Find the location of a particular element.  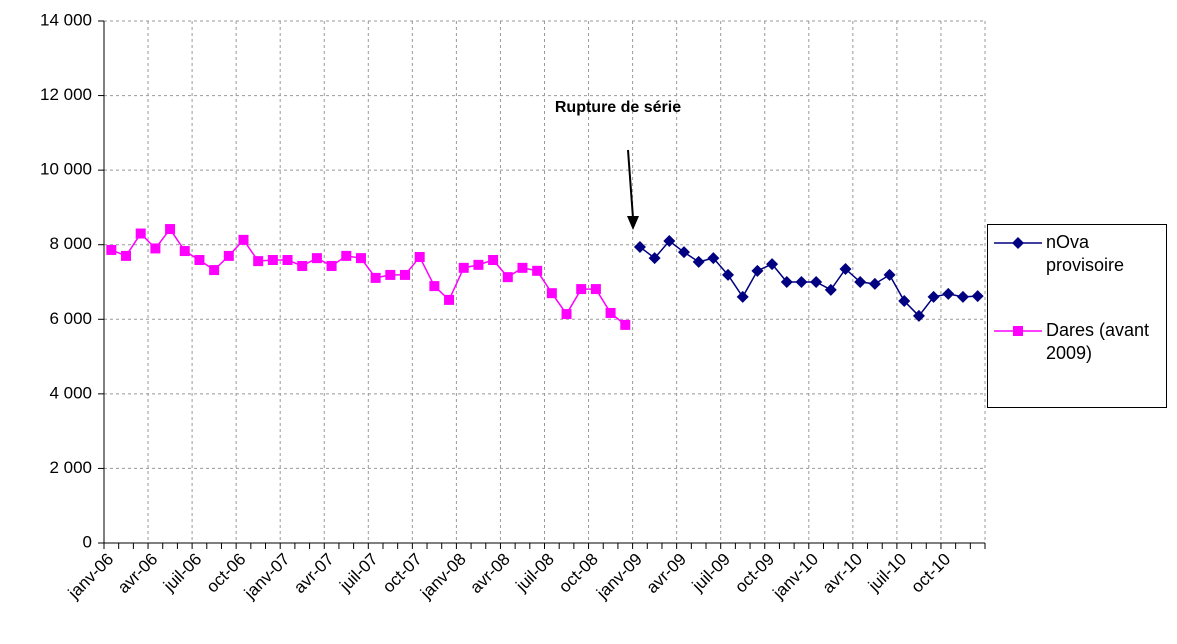

x-tick-label: avr-08 is located at coordinates (490, 574).